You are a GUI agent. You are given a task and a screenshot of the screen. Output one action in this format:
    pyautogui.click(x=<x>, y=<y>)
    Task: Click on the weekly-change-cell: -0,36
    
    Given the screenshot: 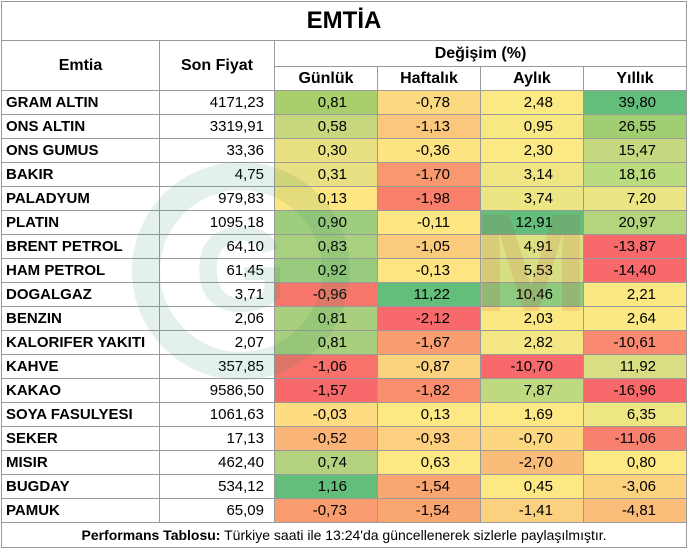 What is the action you would take?
    pyautogui.click(x=429, y=150)
    